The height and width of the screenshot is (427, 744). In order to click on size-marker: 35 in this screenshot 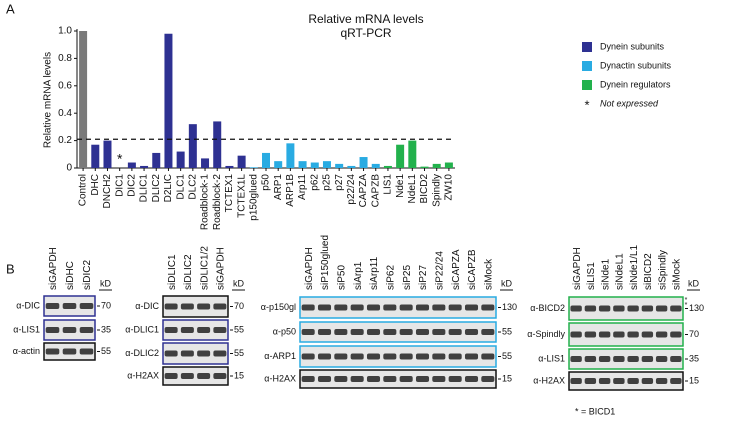, I will do `click(694, 358)`.